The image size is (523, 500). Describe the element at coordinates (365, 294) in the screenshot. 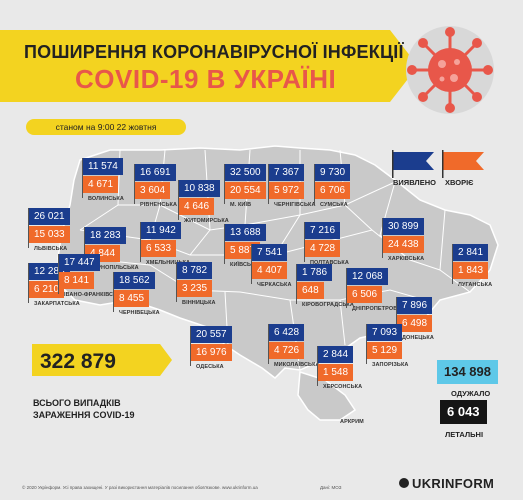

I see `region-sick-value: 6 506` at that location.